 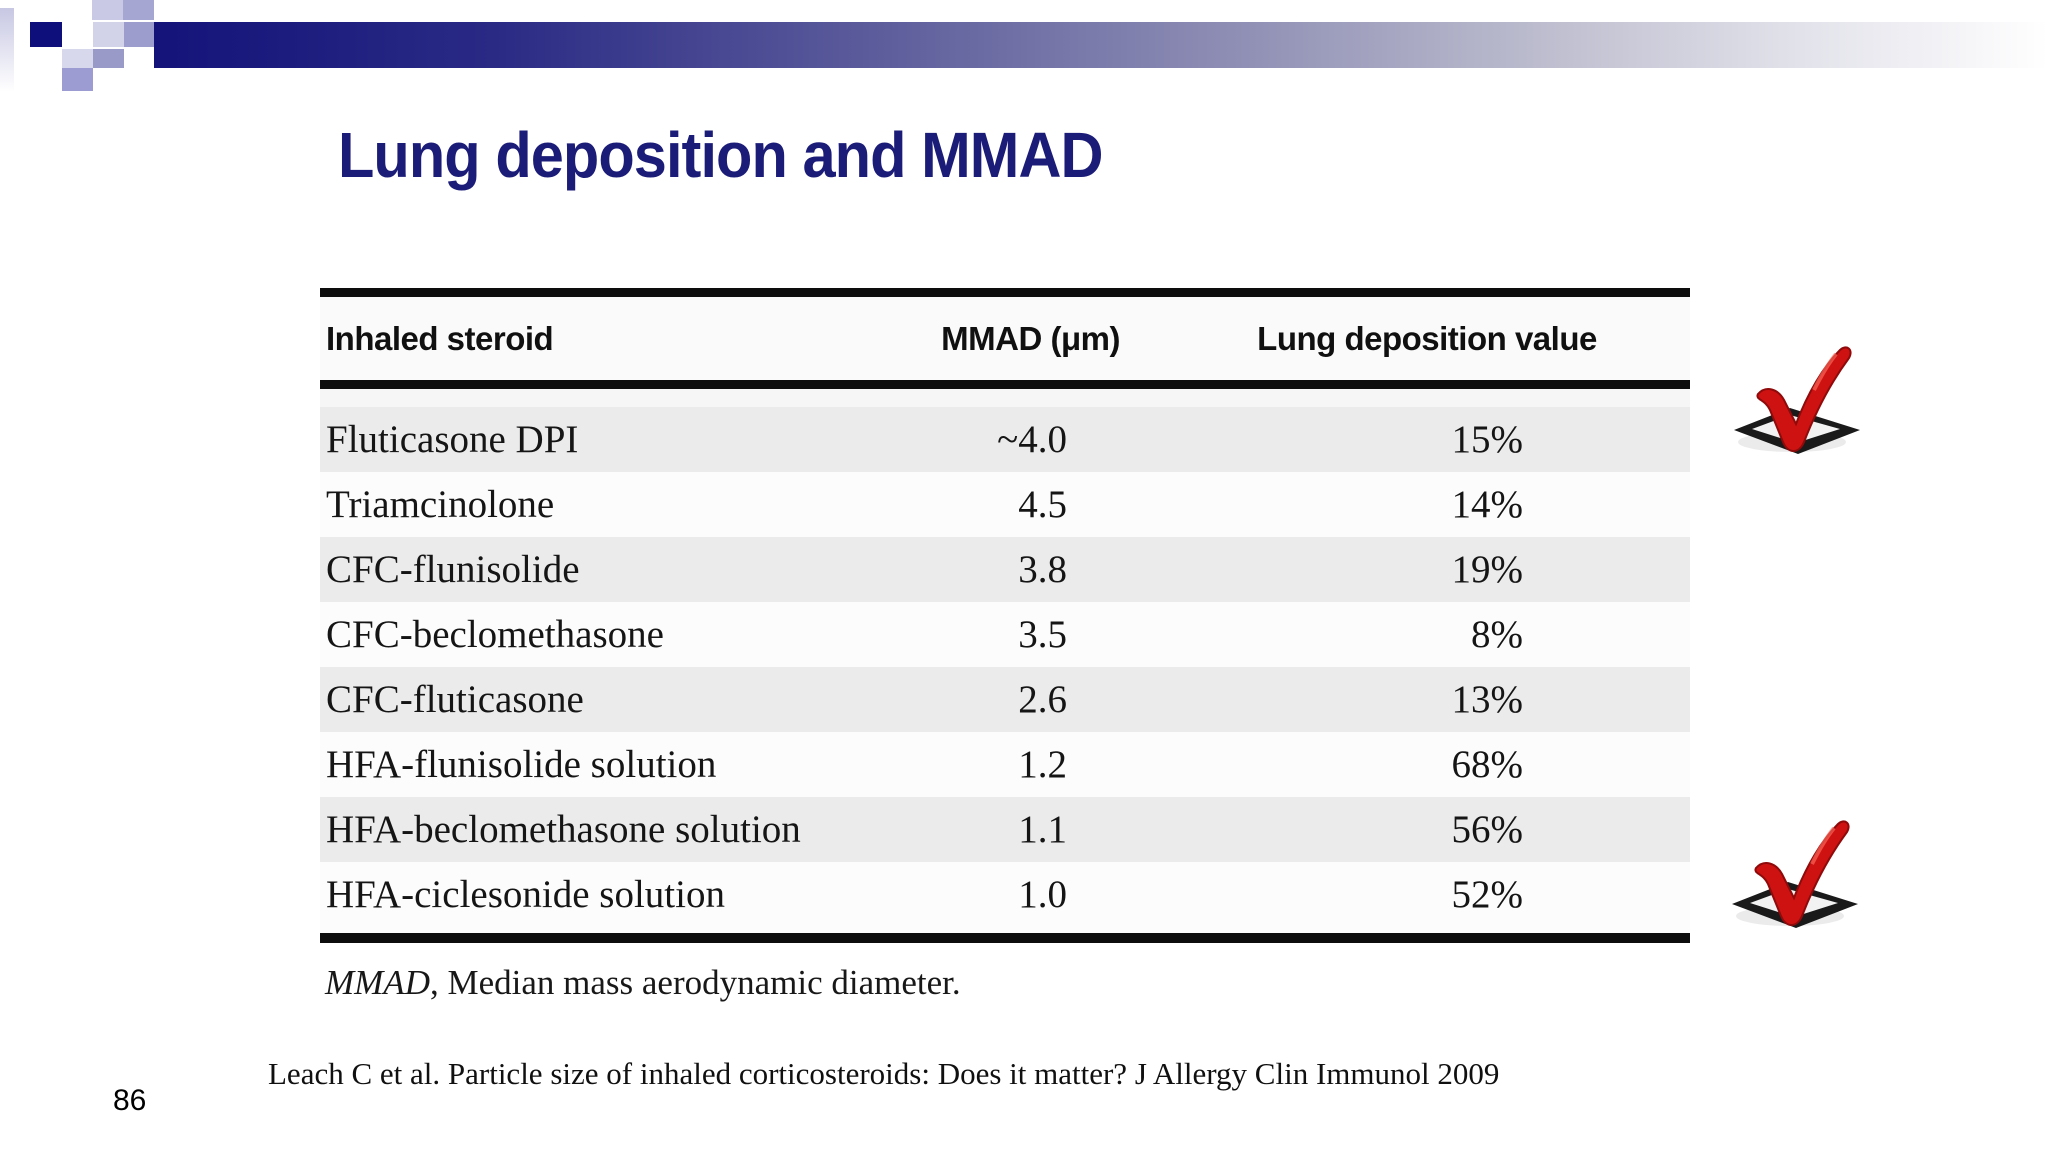 I want to click on page-number: 86, so click(x=130, y=1100).